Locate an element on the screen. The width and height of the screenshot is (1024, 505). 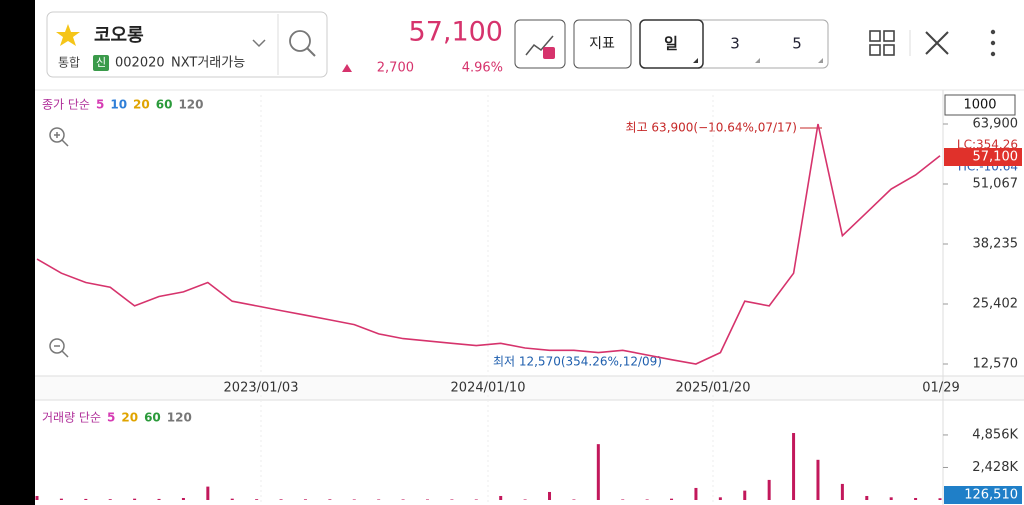
chart-icon is located at coordinates (539, 45).